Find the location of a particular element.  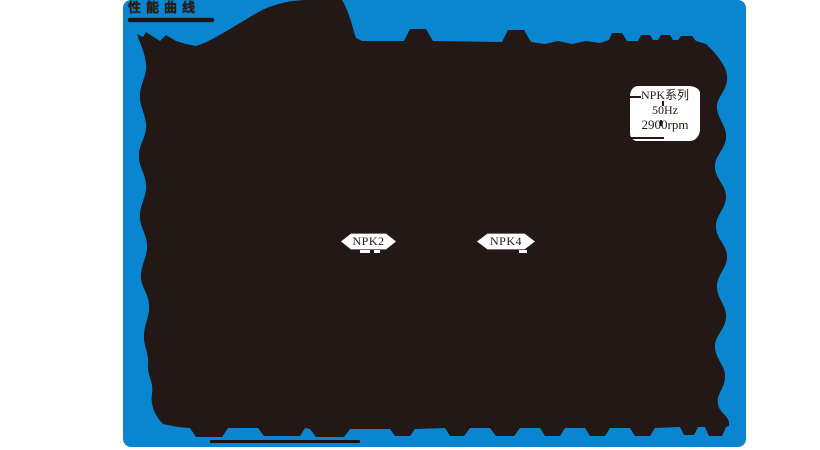

figure-header: 性能曲线 is located at coordinates (171, 11).